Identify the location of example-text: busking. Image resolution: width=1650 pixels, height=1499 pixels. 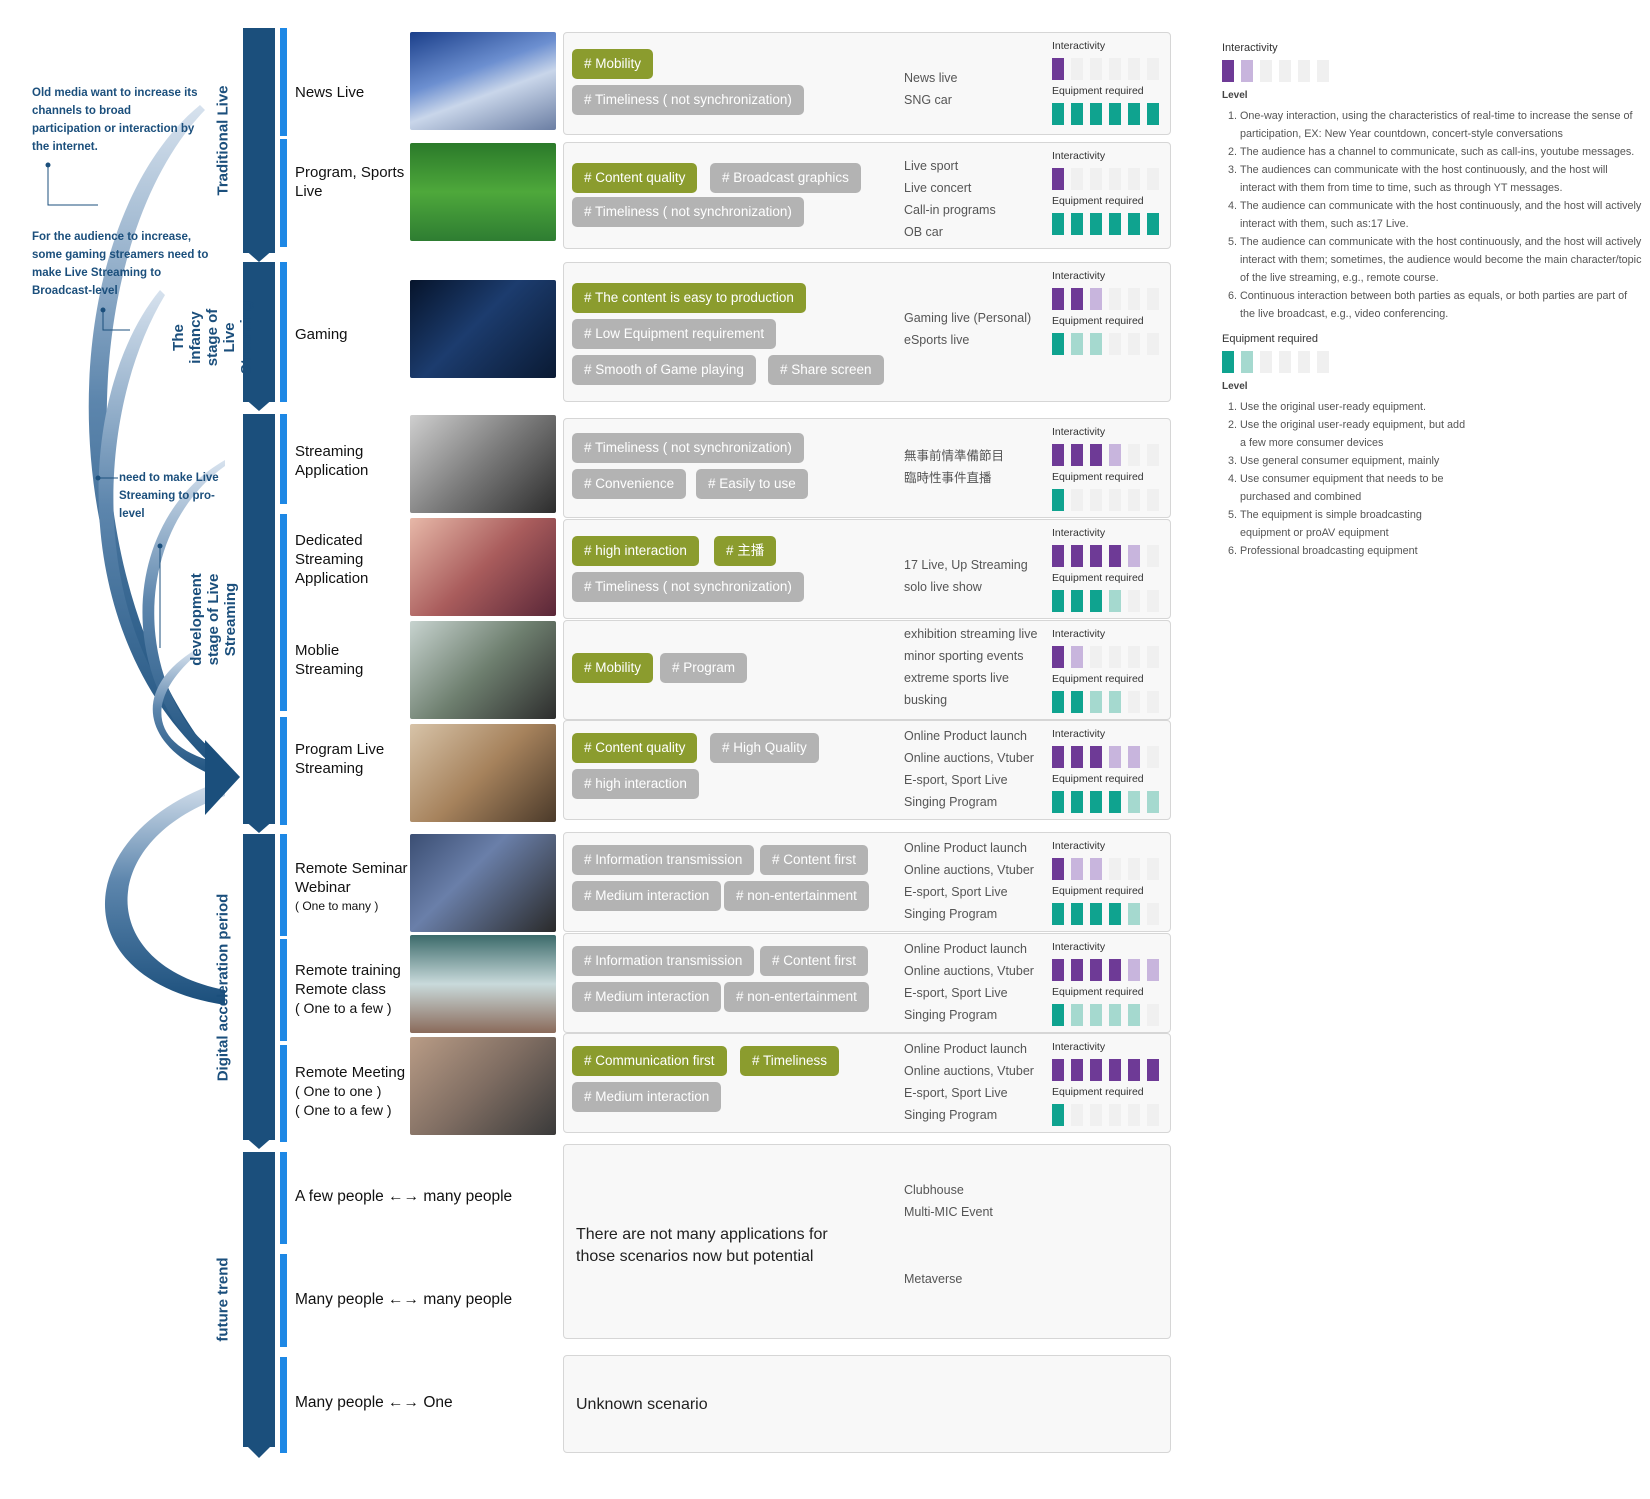
(926, 700).